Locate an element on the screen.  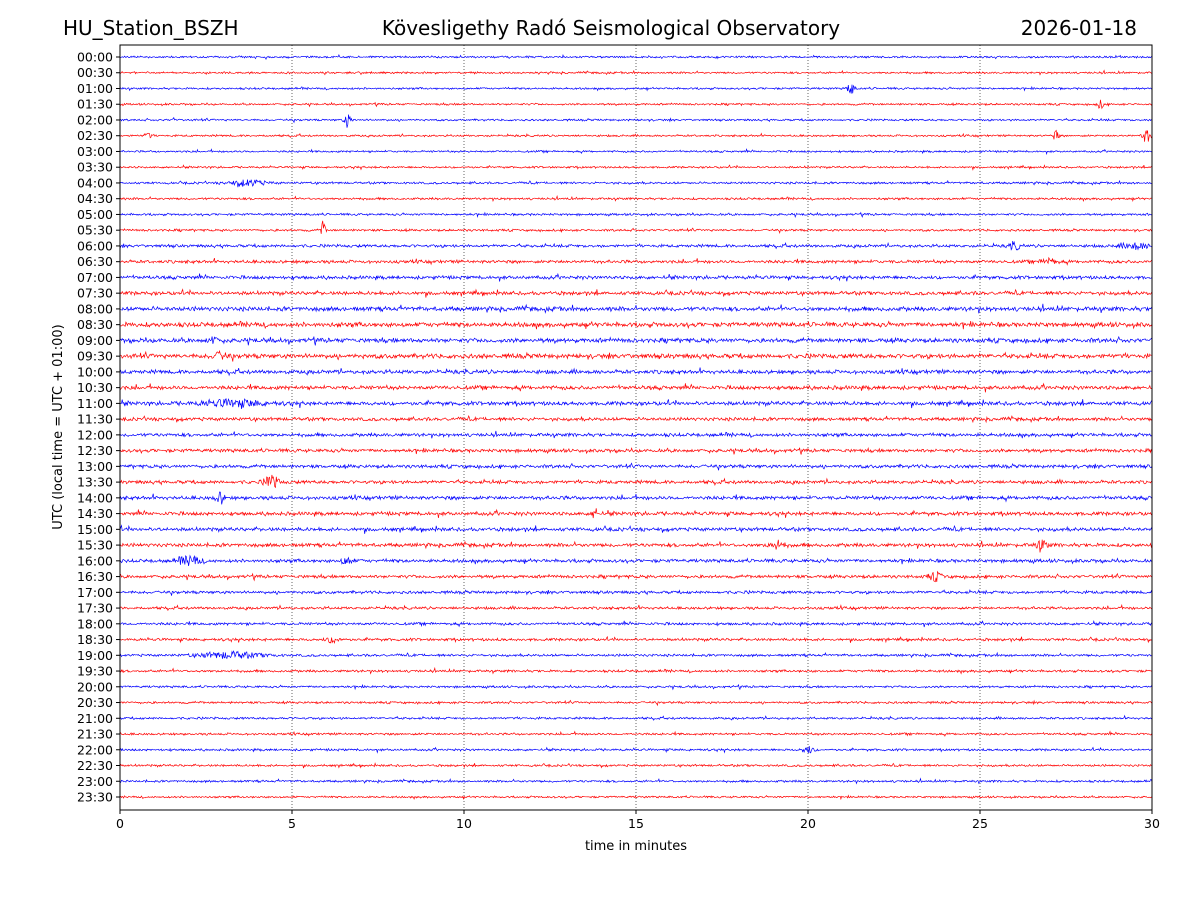
trace-1930 is located at coordinates (636, 670).